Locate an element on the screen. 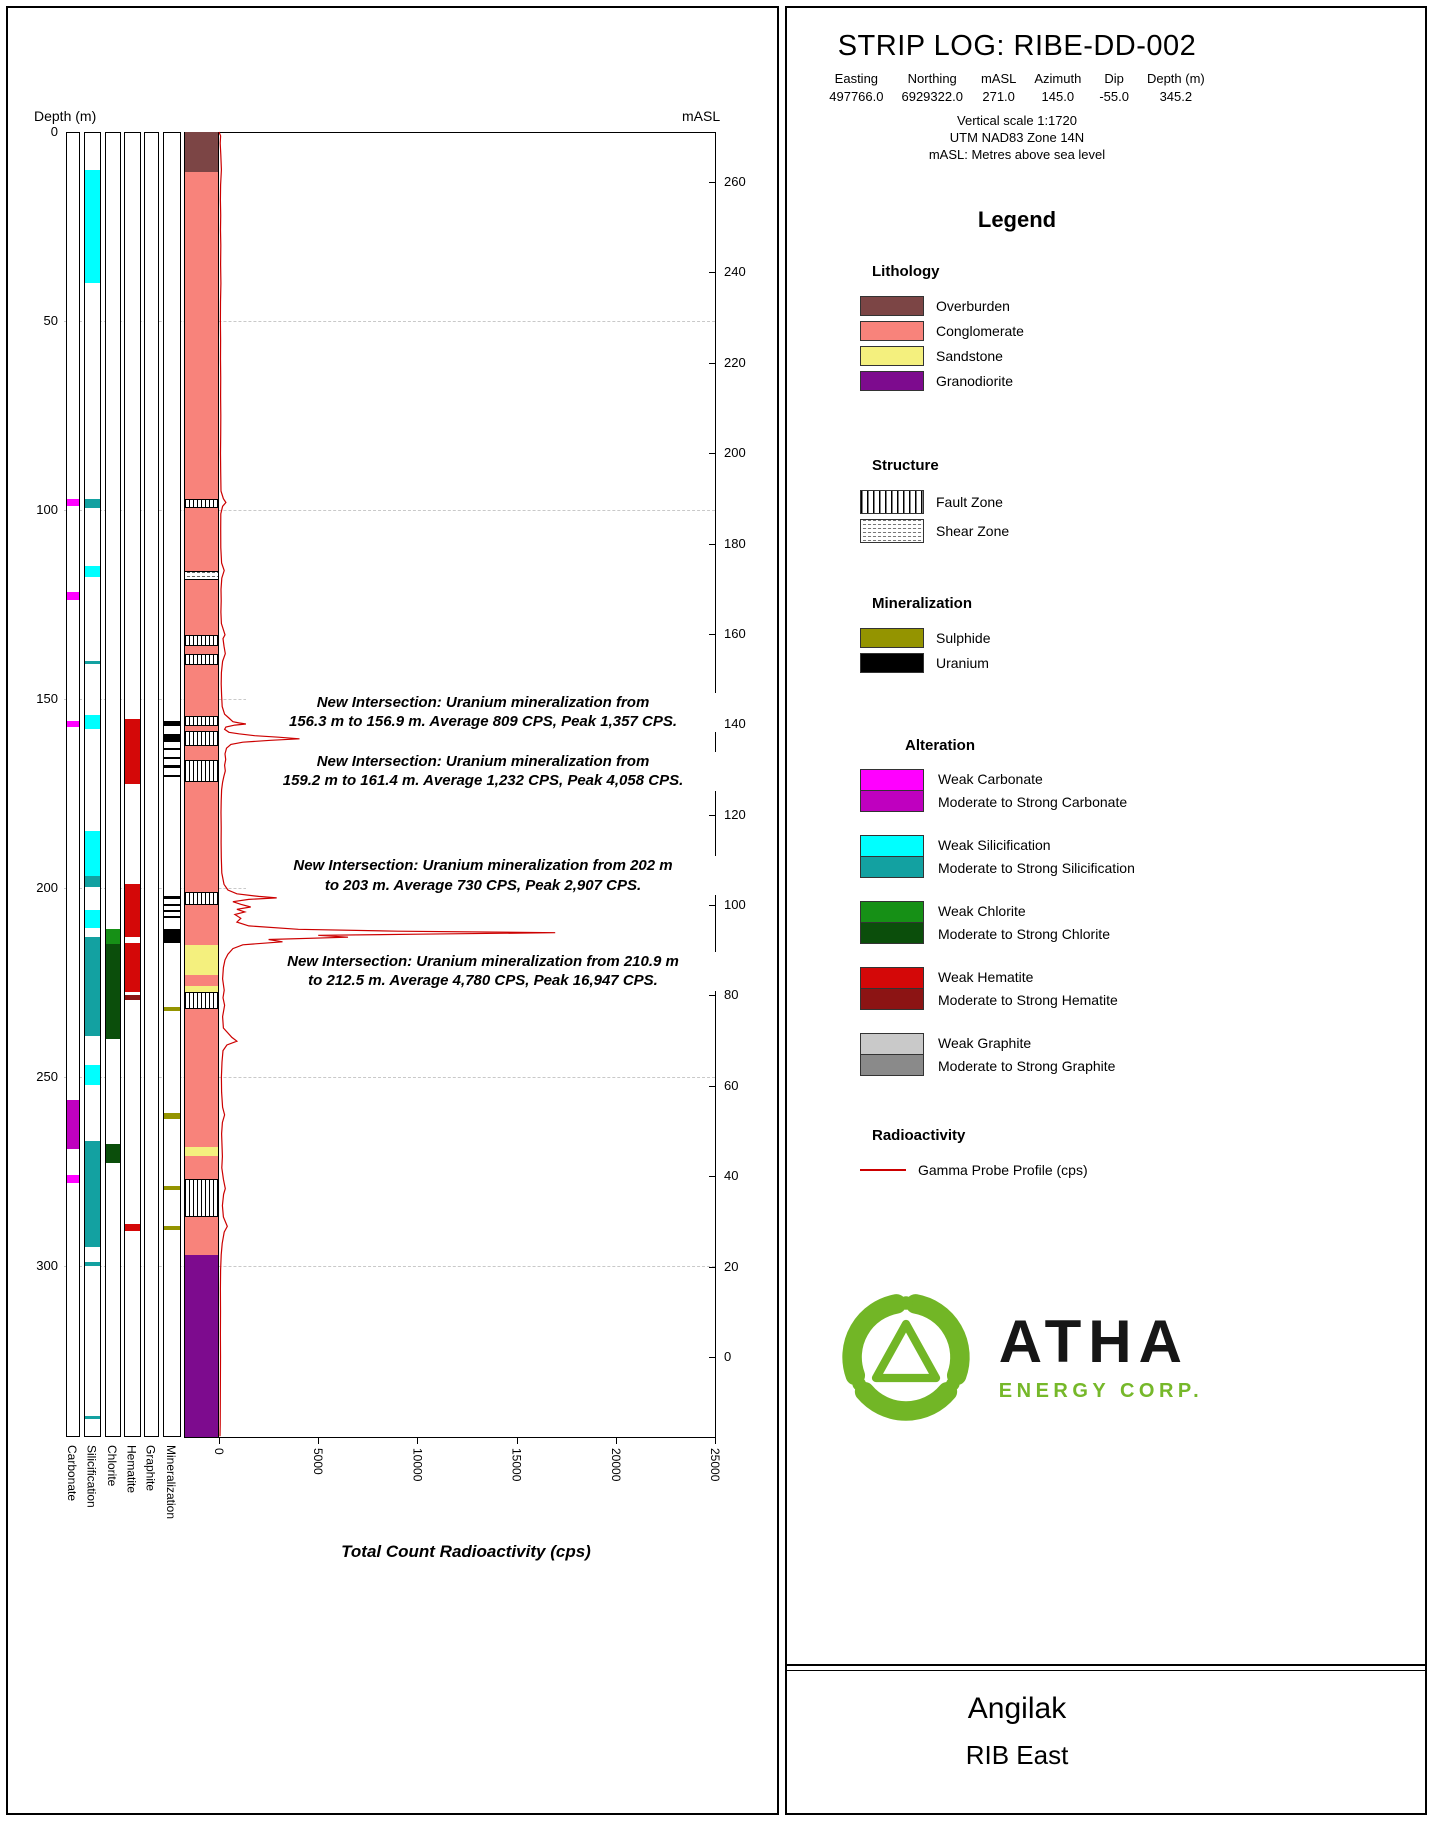 The height and width of the screenshot is (1821, 1433). legend-item-label: Moderate to Strong Hematite is located at coordinates (1028, 1000).